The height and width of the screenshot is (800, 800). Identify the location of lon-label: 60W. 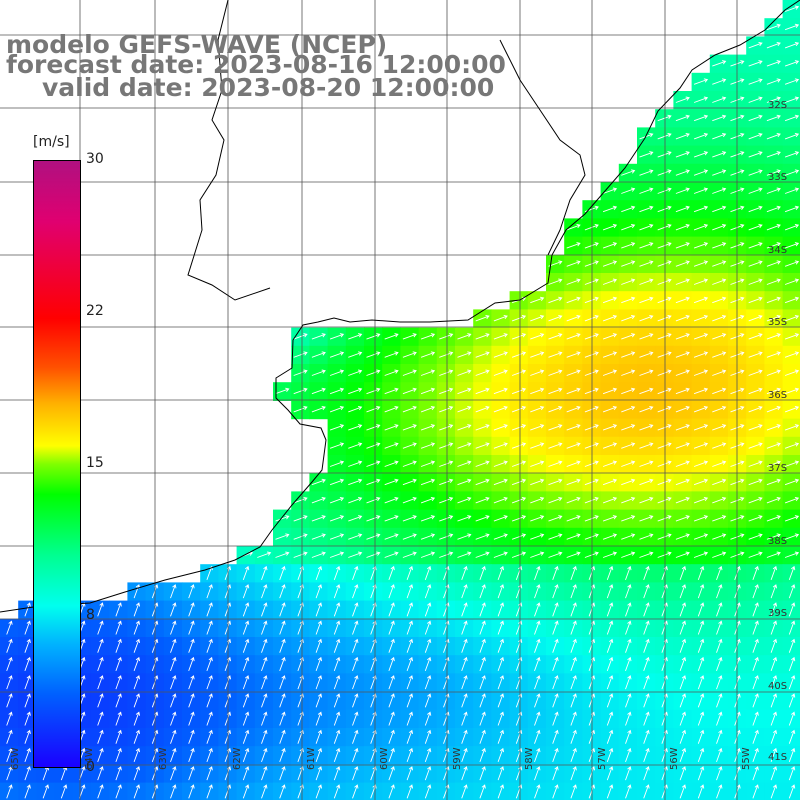
(384, 758).